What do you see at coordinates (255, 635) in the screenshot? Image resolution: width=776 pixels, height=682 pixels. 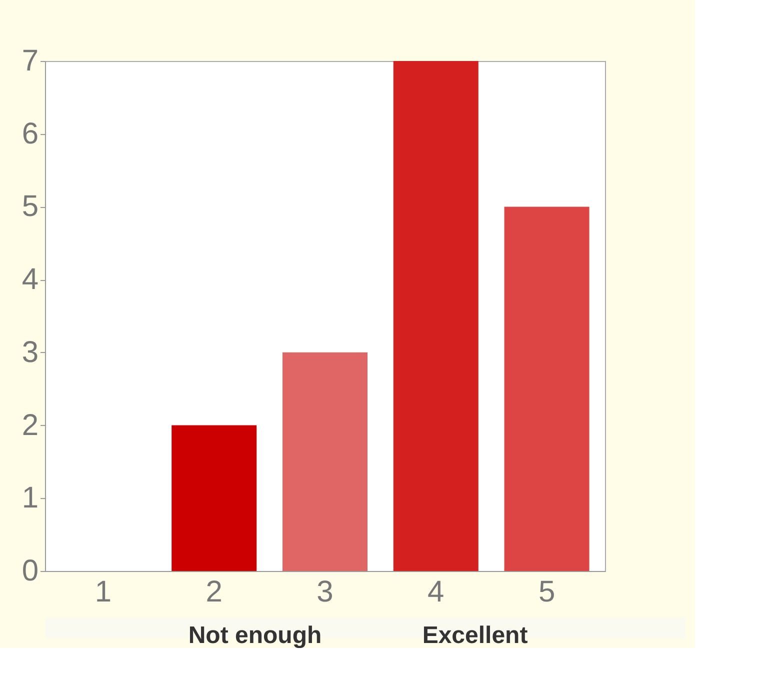 I see `text: Not enough` at bounding box center [255, 635].